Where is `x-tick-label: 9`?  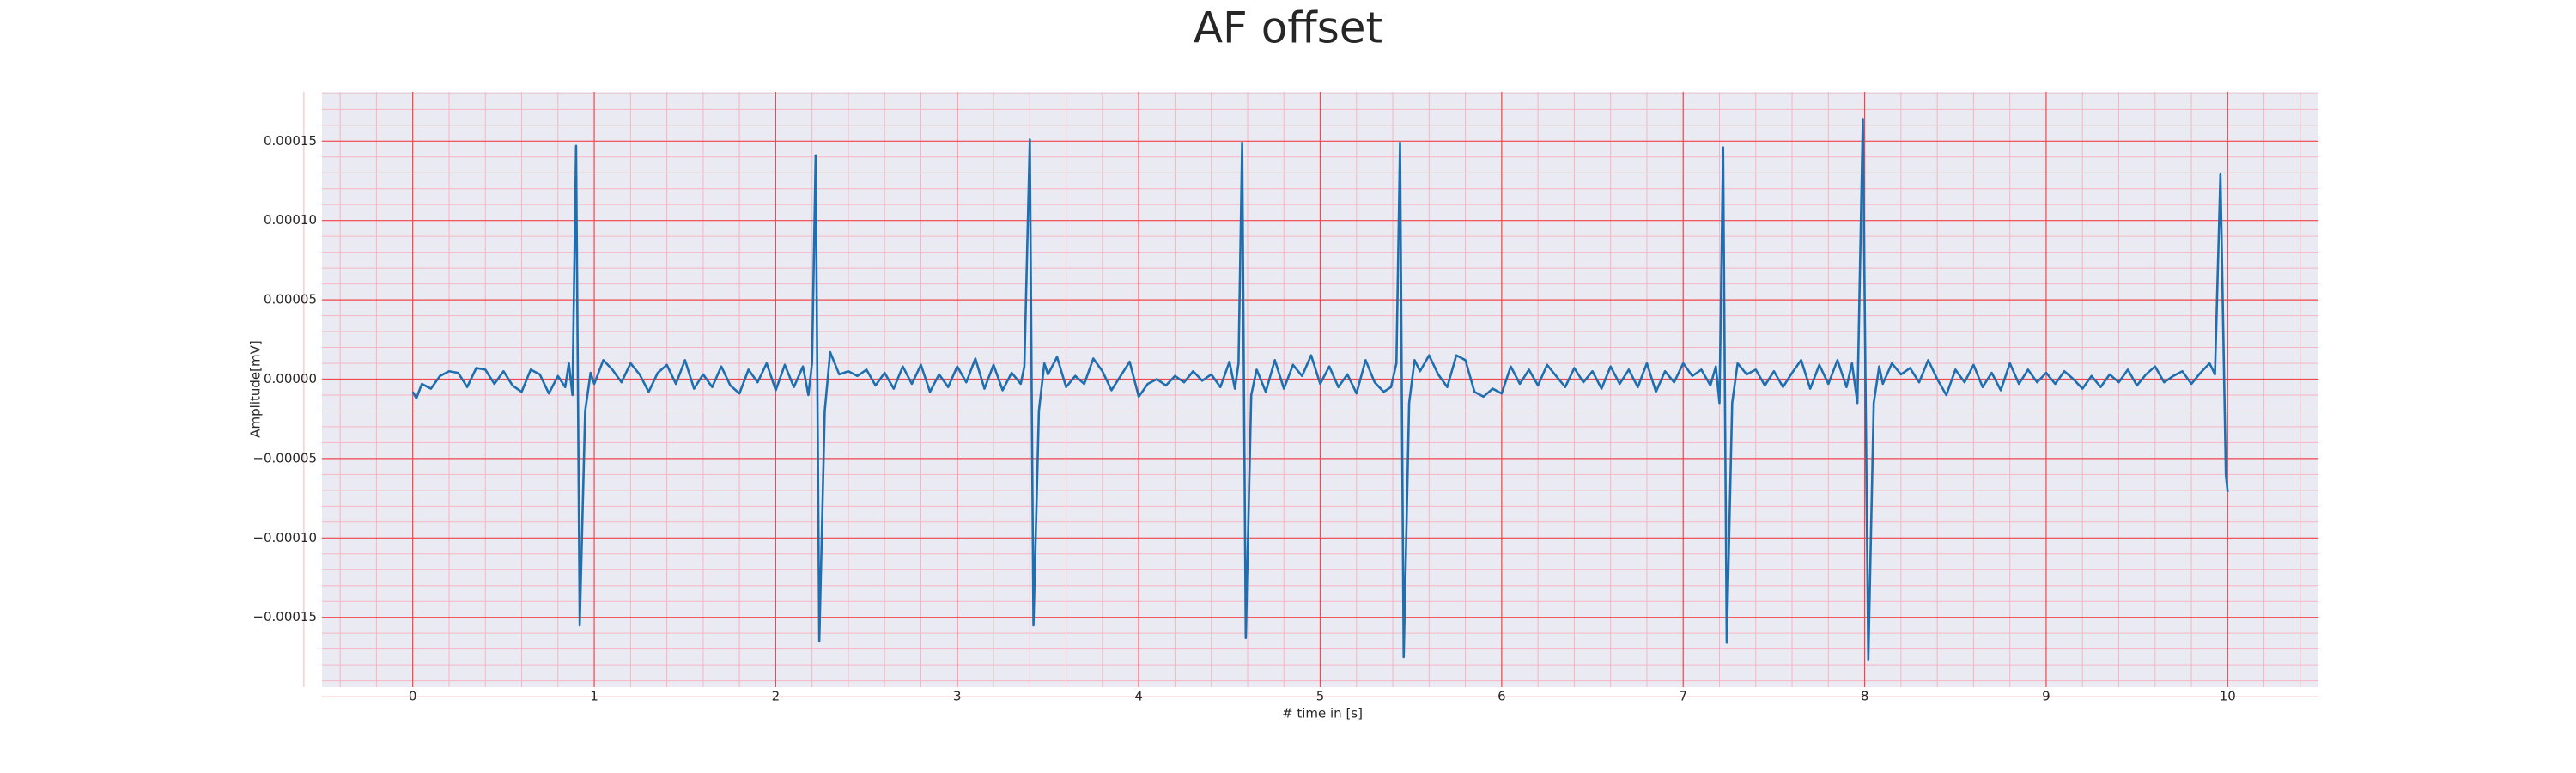
x-tick-label: 9 is located at coordinates (2046, 696).